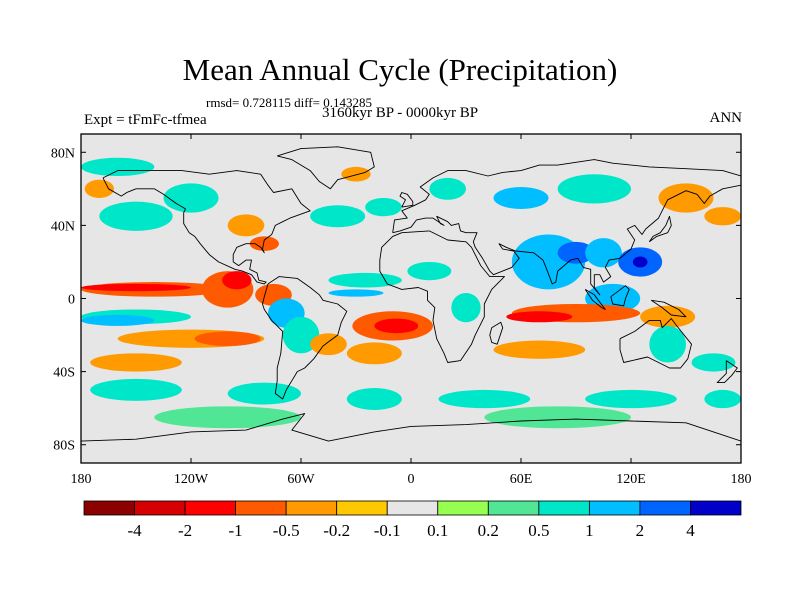  I want to click on colorbar-label-4: -0.2, so click(336, 530).